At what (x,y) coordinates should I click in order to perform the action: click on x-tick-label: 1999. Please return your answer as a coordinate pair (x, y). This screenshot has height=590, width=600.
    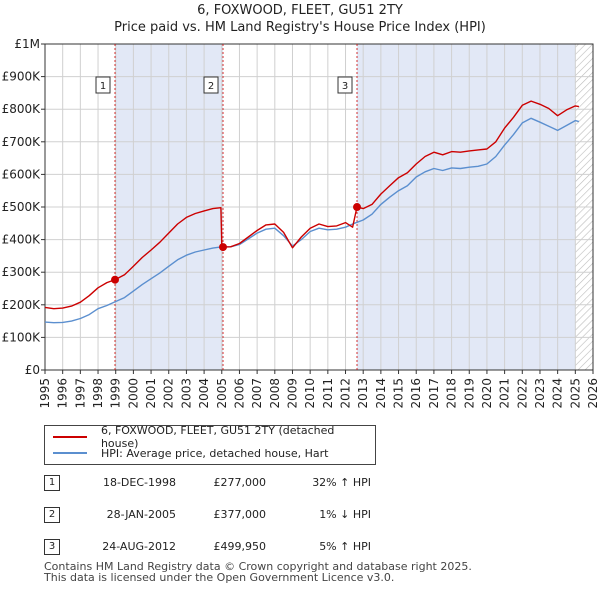
    Looking at the image, I should click on (116, 393).